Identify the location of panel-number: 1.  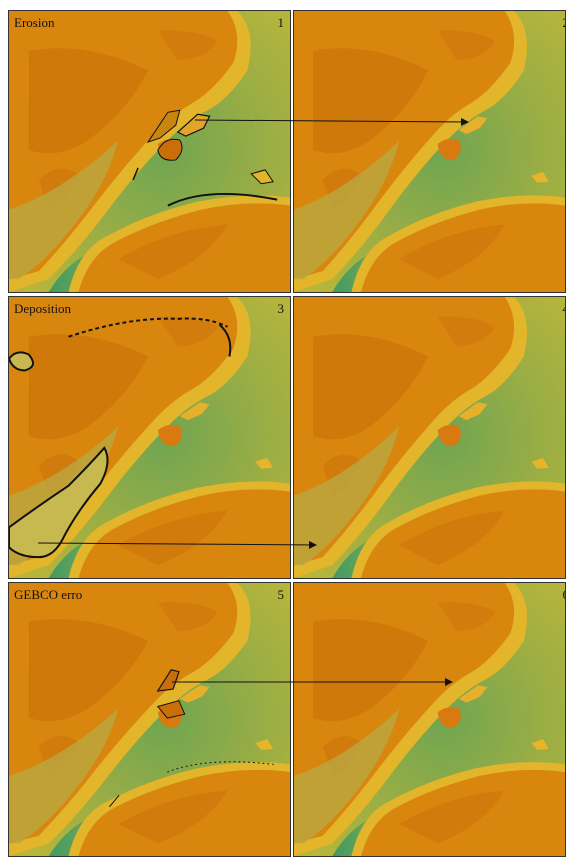
(281, 22).